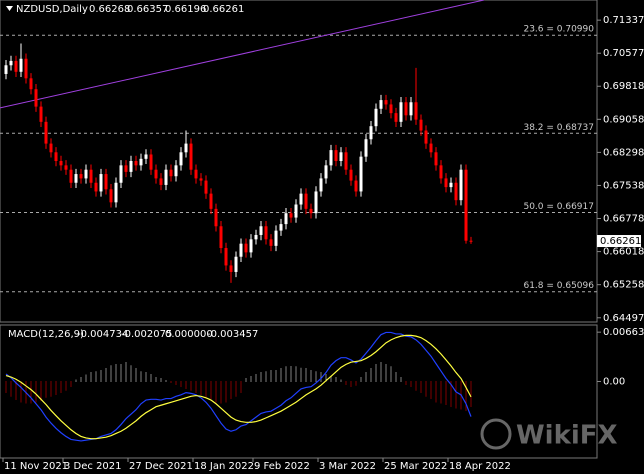  Describe the element at coordinates (9, 8) in the screenshot. I see `menu-arrow` at that location.